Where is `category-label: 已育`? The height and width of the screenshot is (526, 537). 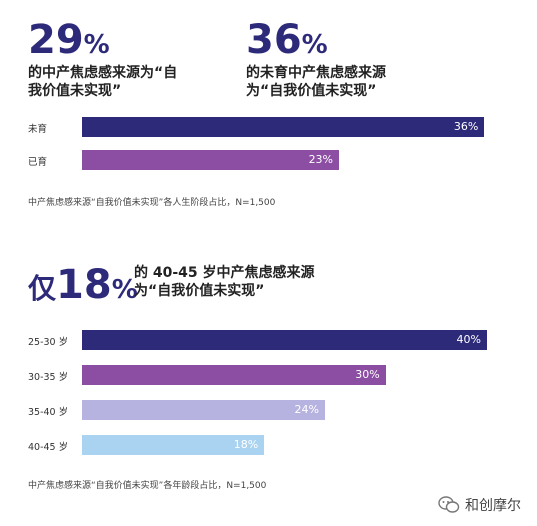
category-label: 已育 is located at coordinates (38, 162).